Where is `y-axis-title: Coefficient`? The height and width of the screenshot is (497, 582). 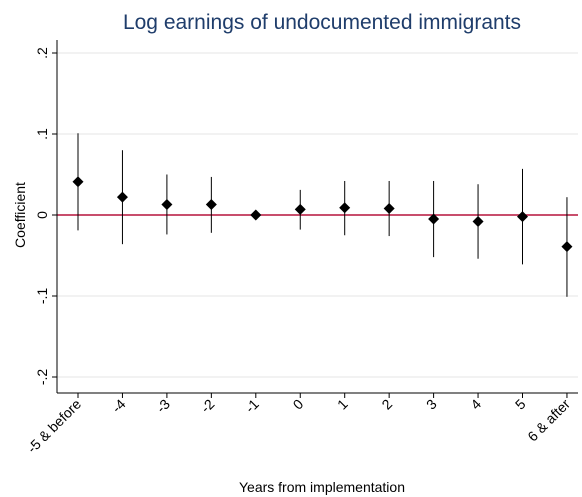 y-axis-title: Coefficient is located at coordinates (20, 215).